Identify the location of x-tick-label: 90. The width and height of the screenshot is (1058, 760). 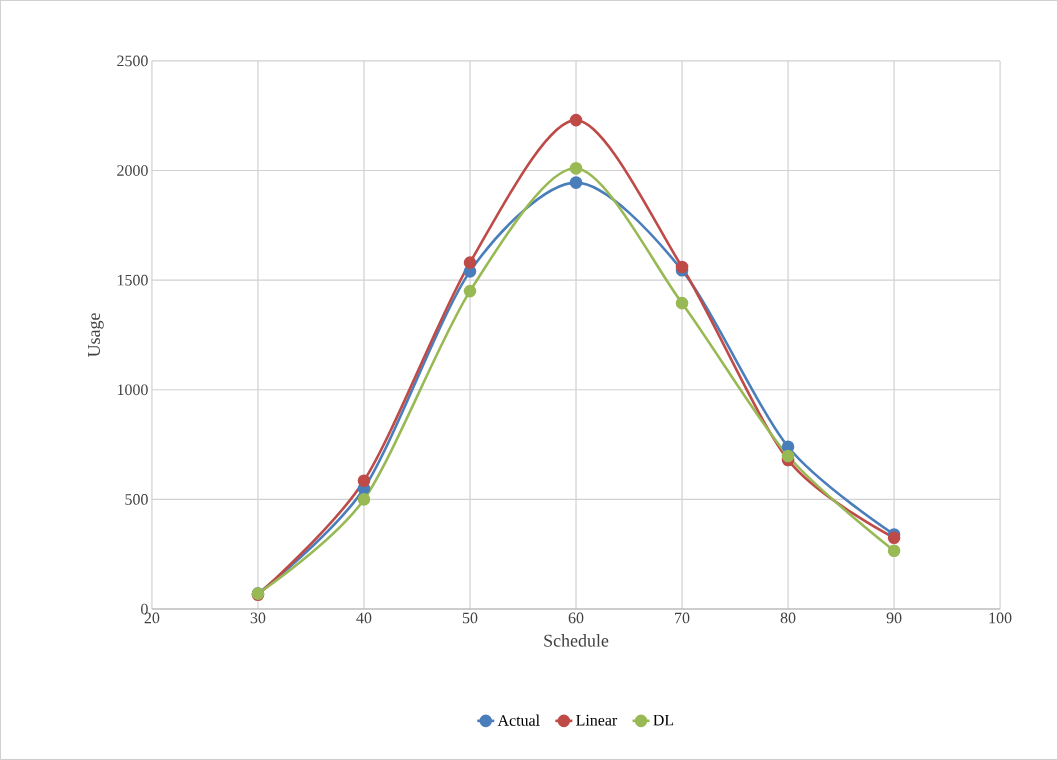
(894, 618).